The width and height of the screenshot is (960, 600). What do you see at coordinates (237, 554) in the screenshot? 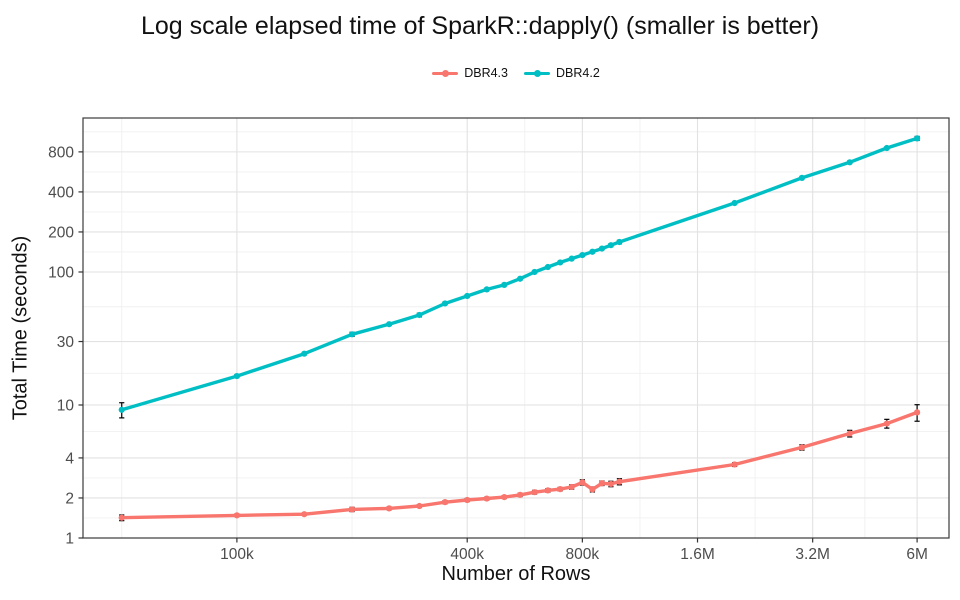
I see `x-tick-label: 100k` at bounding box center [237, 554].